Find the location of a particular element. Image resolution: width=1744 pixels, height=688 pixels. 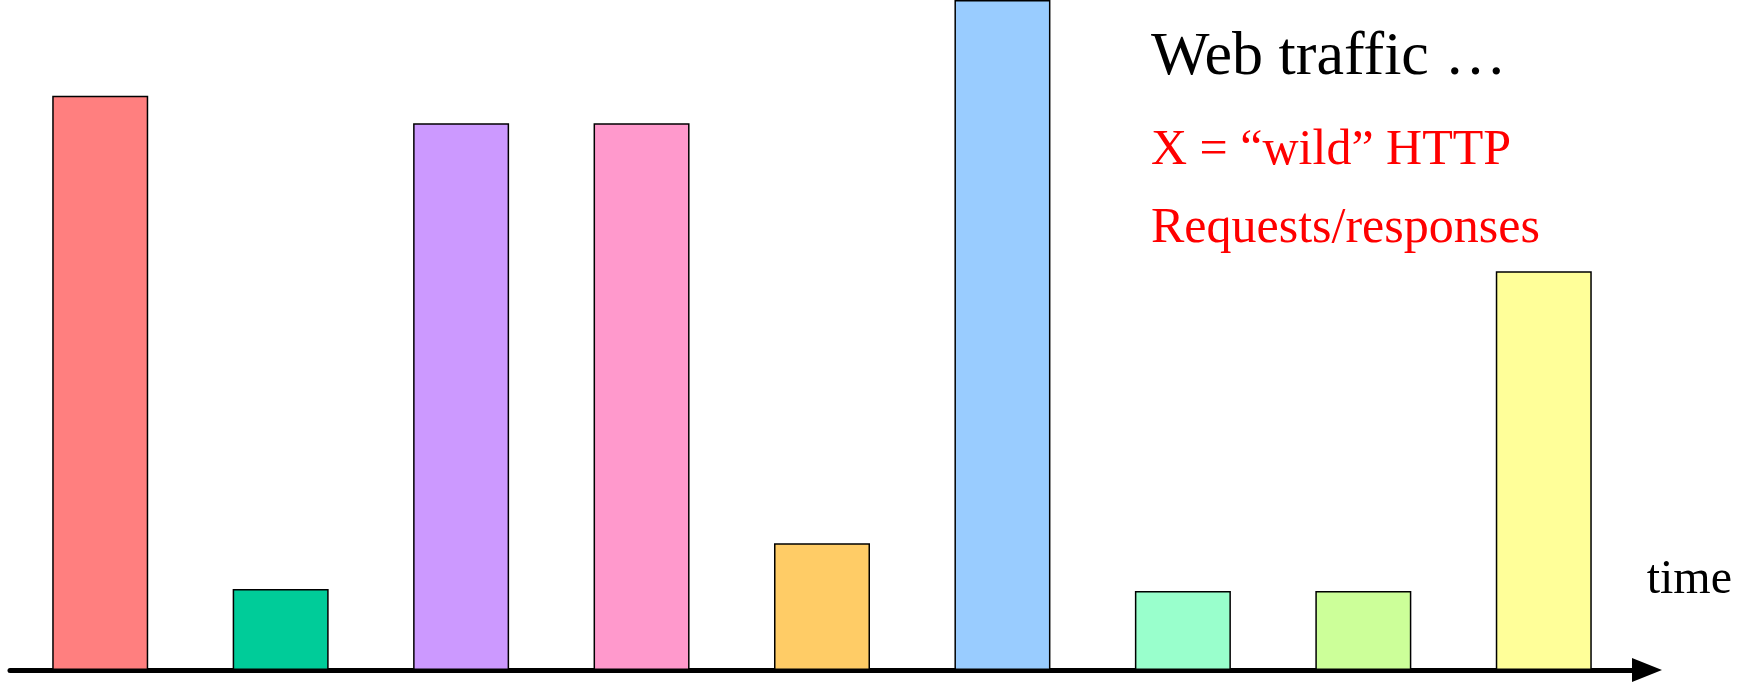

x-axis-title: time is located at coordinates (1689, 576).